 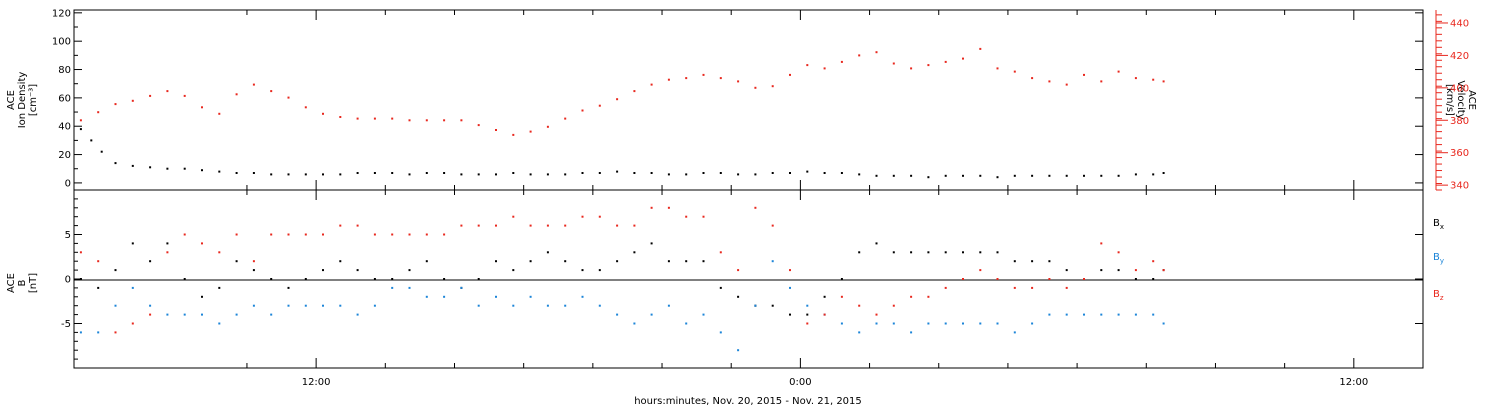 I want to click on legend-main-letter: B, so click(x=1436, y=223).